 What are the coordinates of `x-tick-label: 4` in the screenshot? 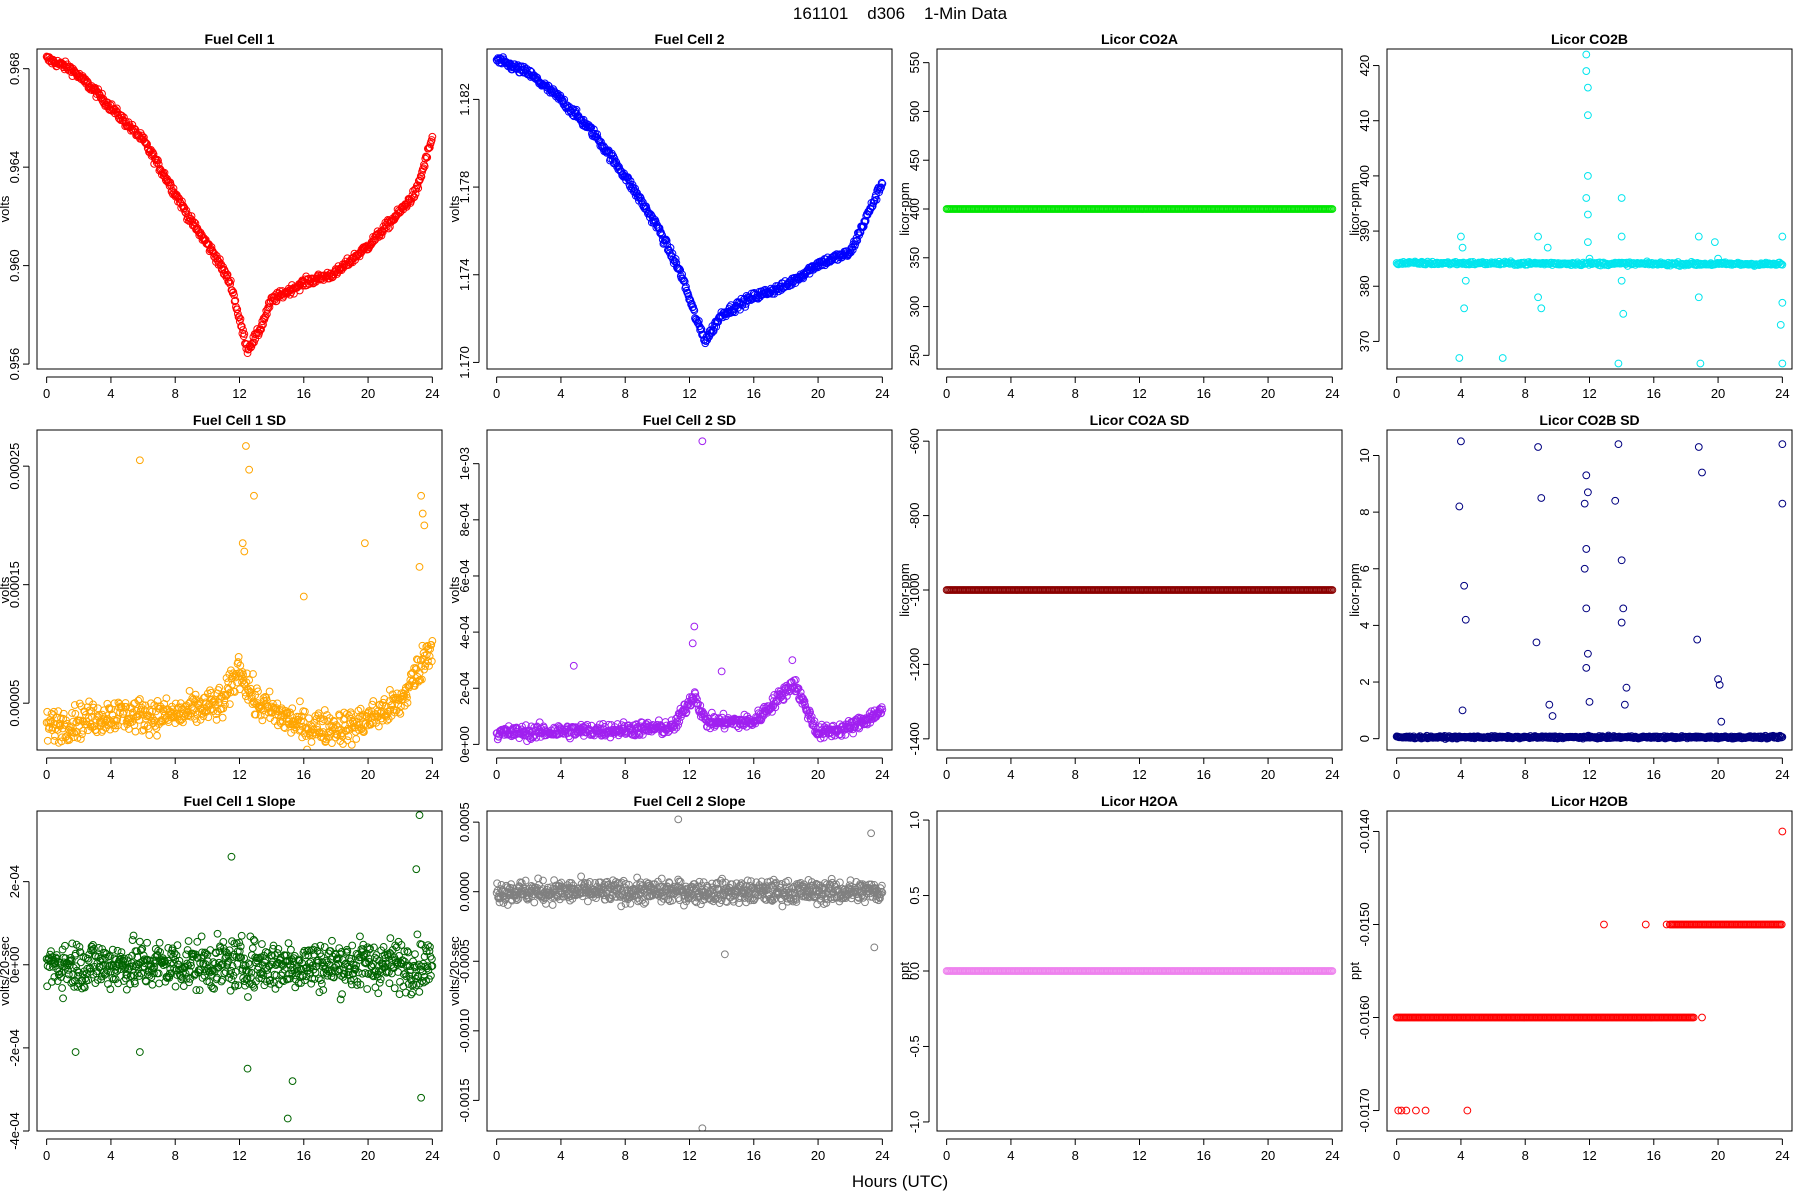 It's located at (560, 393).